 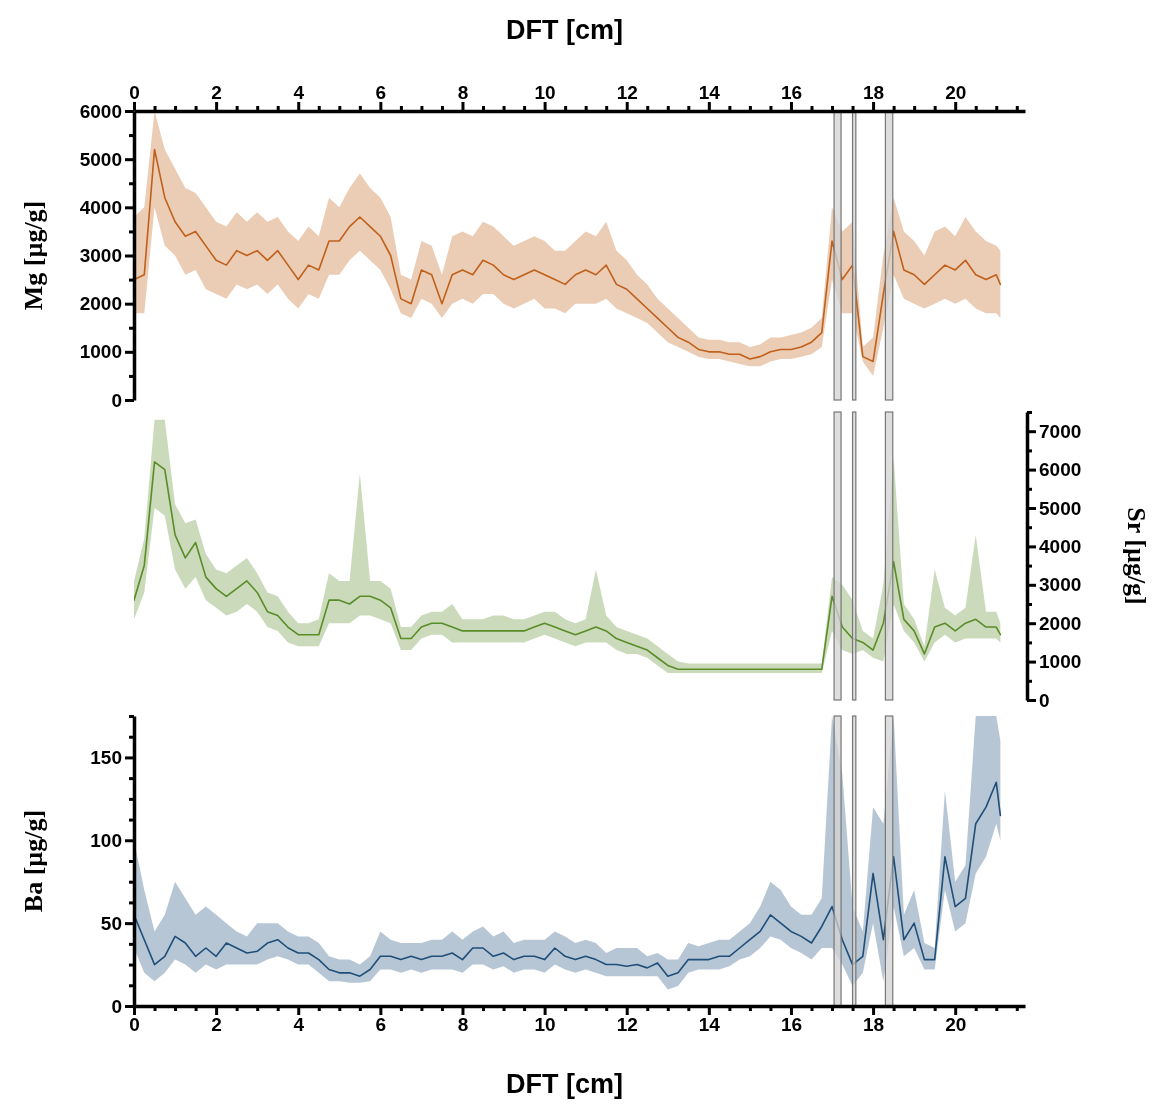 I want to click on y2-tick-label: 7000, so click(x=1060, y=431).